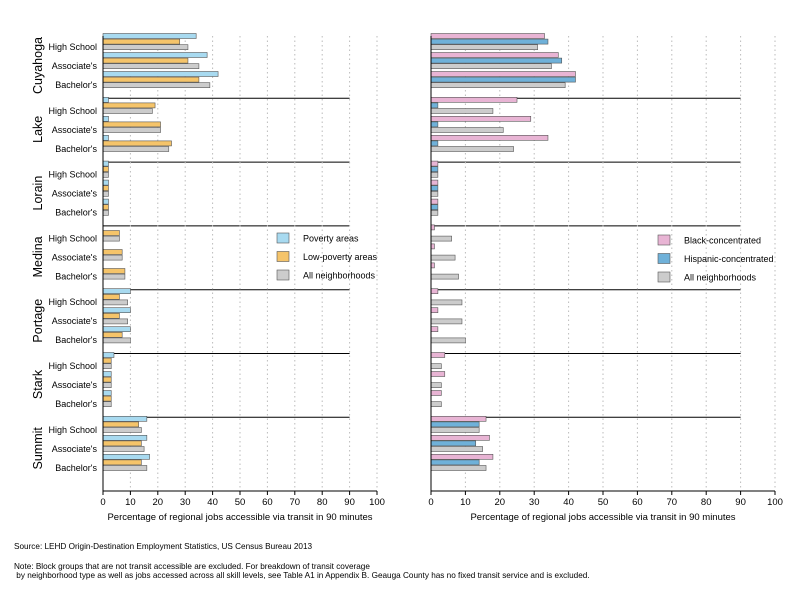  What do you see at coordinates (377, 502) in the screenshot?
I see `x-tick-label: 100` at bounding box center [377, 502].